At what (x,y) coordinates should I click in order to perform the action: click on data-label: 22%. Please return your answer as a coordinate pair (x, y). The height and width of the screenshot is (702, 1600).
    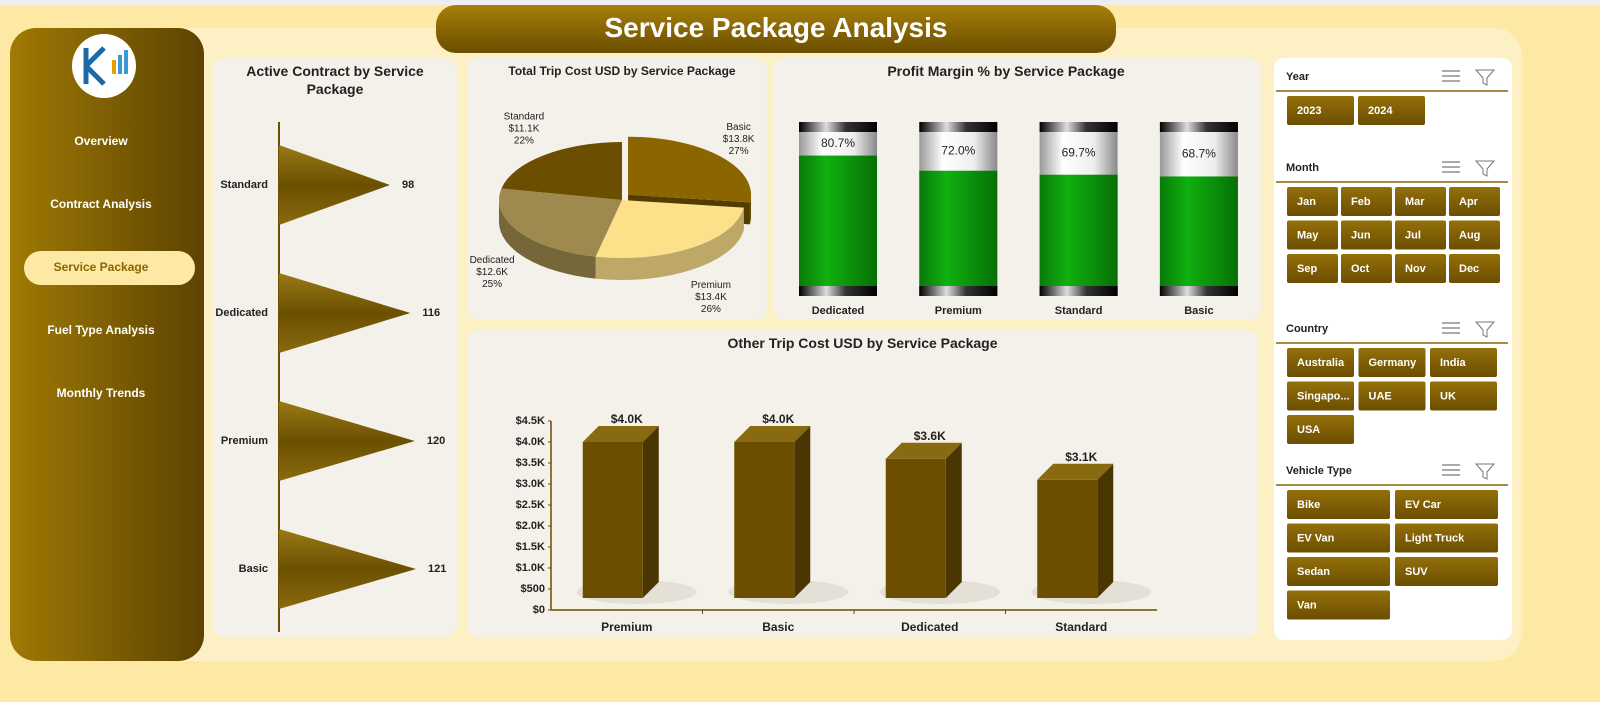
    Looking at the image, I should click on (524, 140).